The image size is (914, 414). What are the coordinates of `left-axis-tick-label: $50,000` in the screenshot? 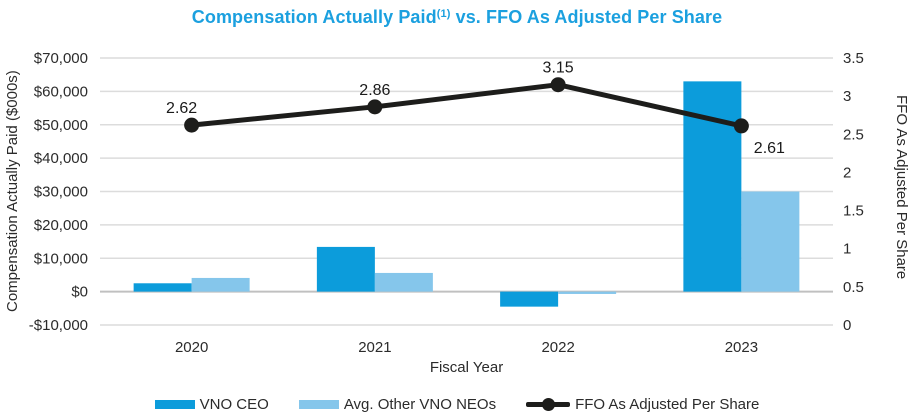 It's located at (61, 125).